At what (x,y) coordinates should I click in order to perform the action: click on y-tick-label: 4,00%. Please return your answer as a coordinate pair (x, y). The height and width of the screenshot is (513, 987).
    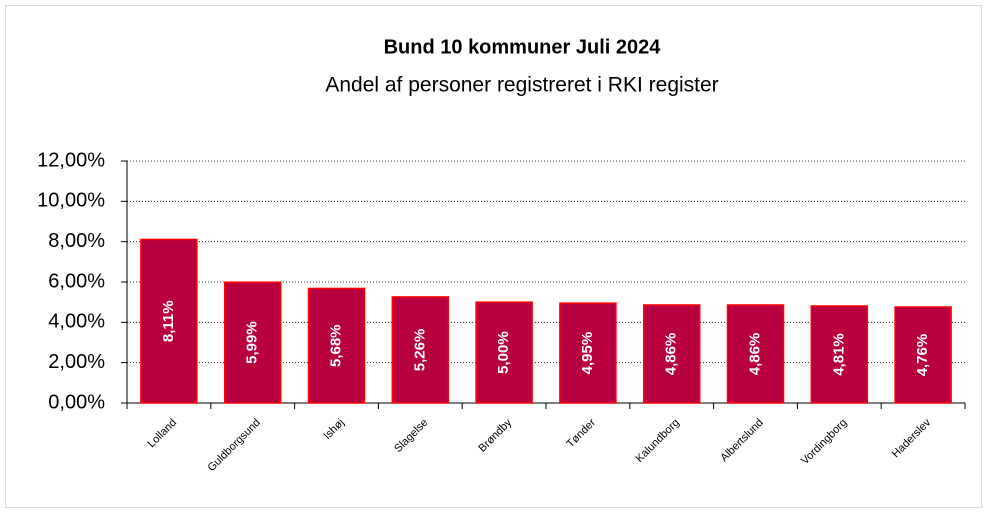
    Looking at the image, I should click on (76, 322).